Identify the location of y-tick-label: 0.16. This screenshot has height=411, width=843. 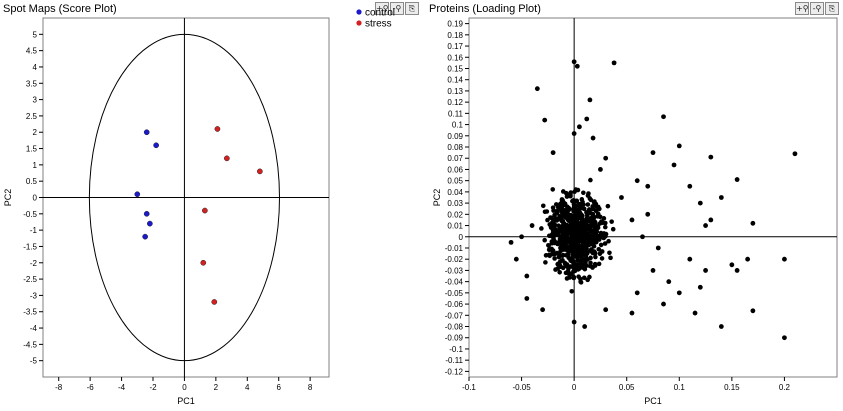
(455, 57).